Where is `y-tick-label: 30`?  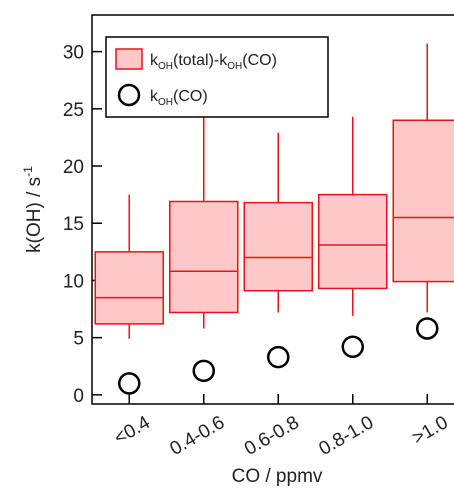 y-tick-label: 30 is located at coordinates (73, 53).